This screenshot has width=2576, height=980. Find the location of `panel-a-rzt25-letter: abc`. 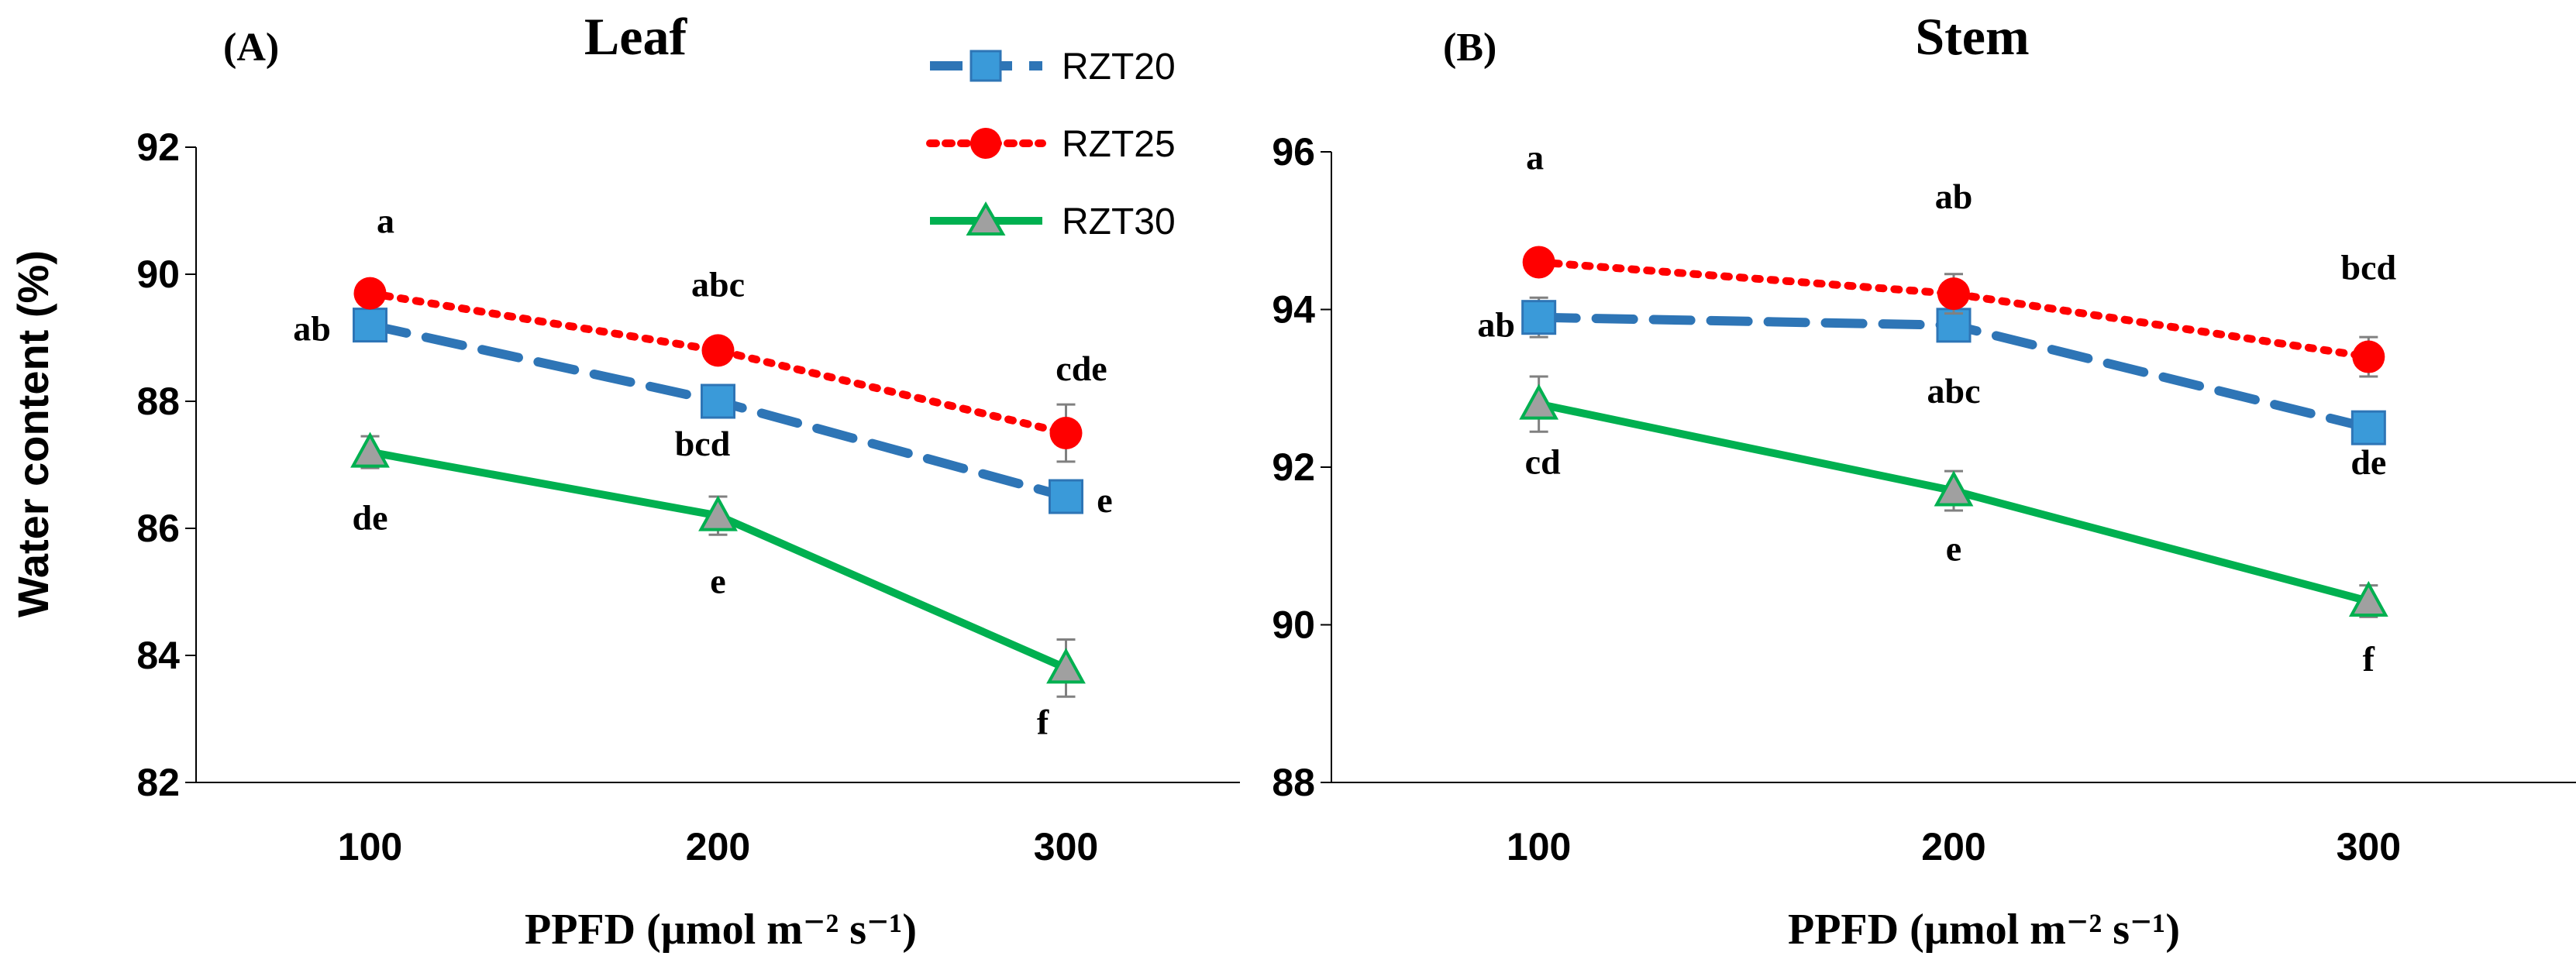

panel-a-rzt25-letter: abc is located at coordinates (718, 284).